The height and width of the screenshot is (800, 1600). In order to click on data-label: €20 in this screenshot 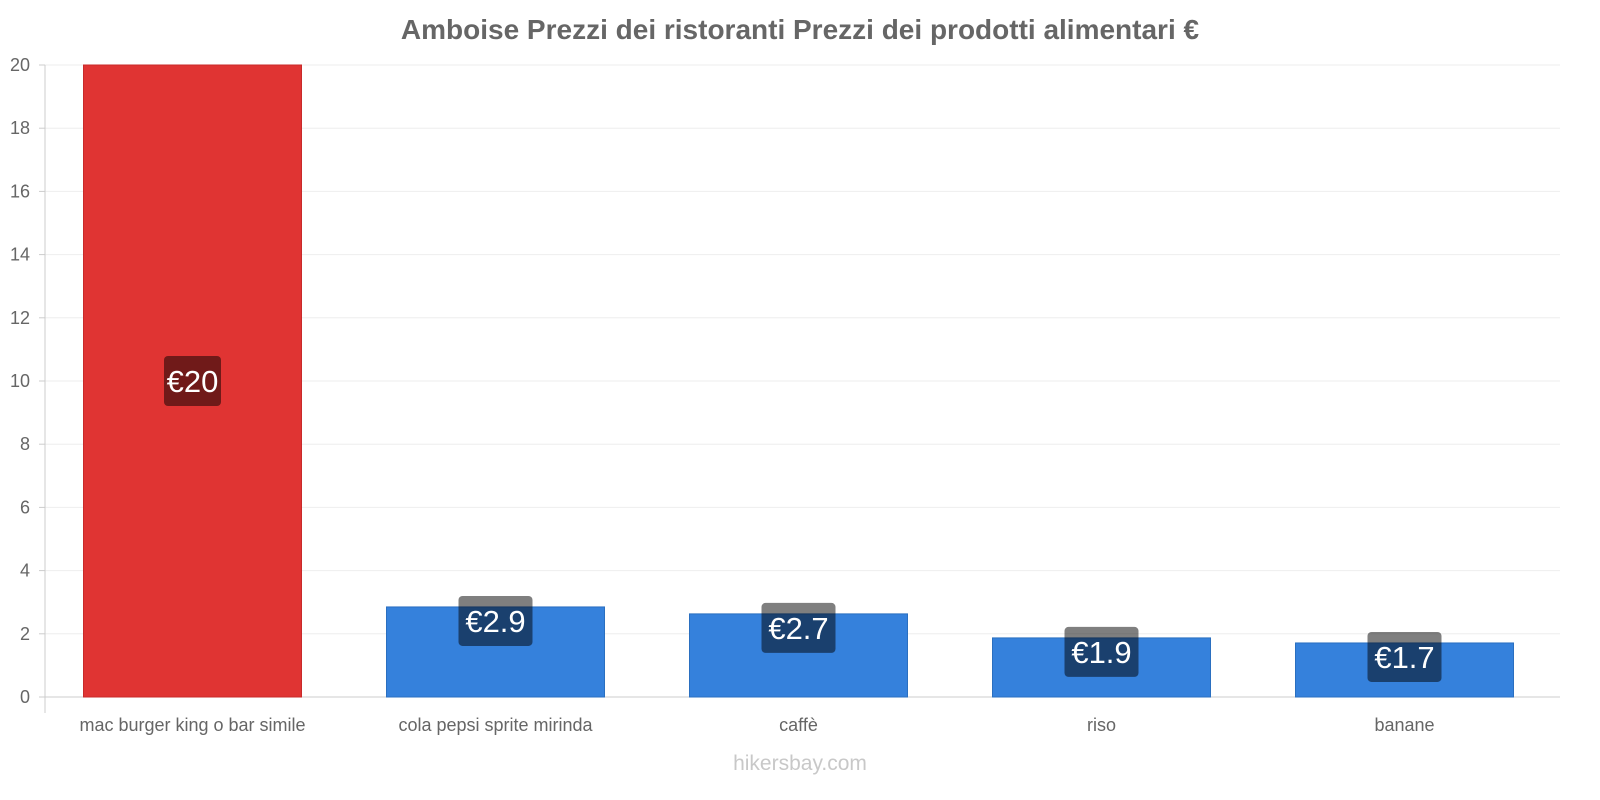, I will do `click(193, 381)`.